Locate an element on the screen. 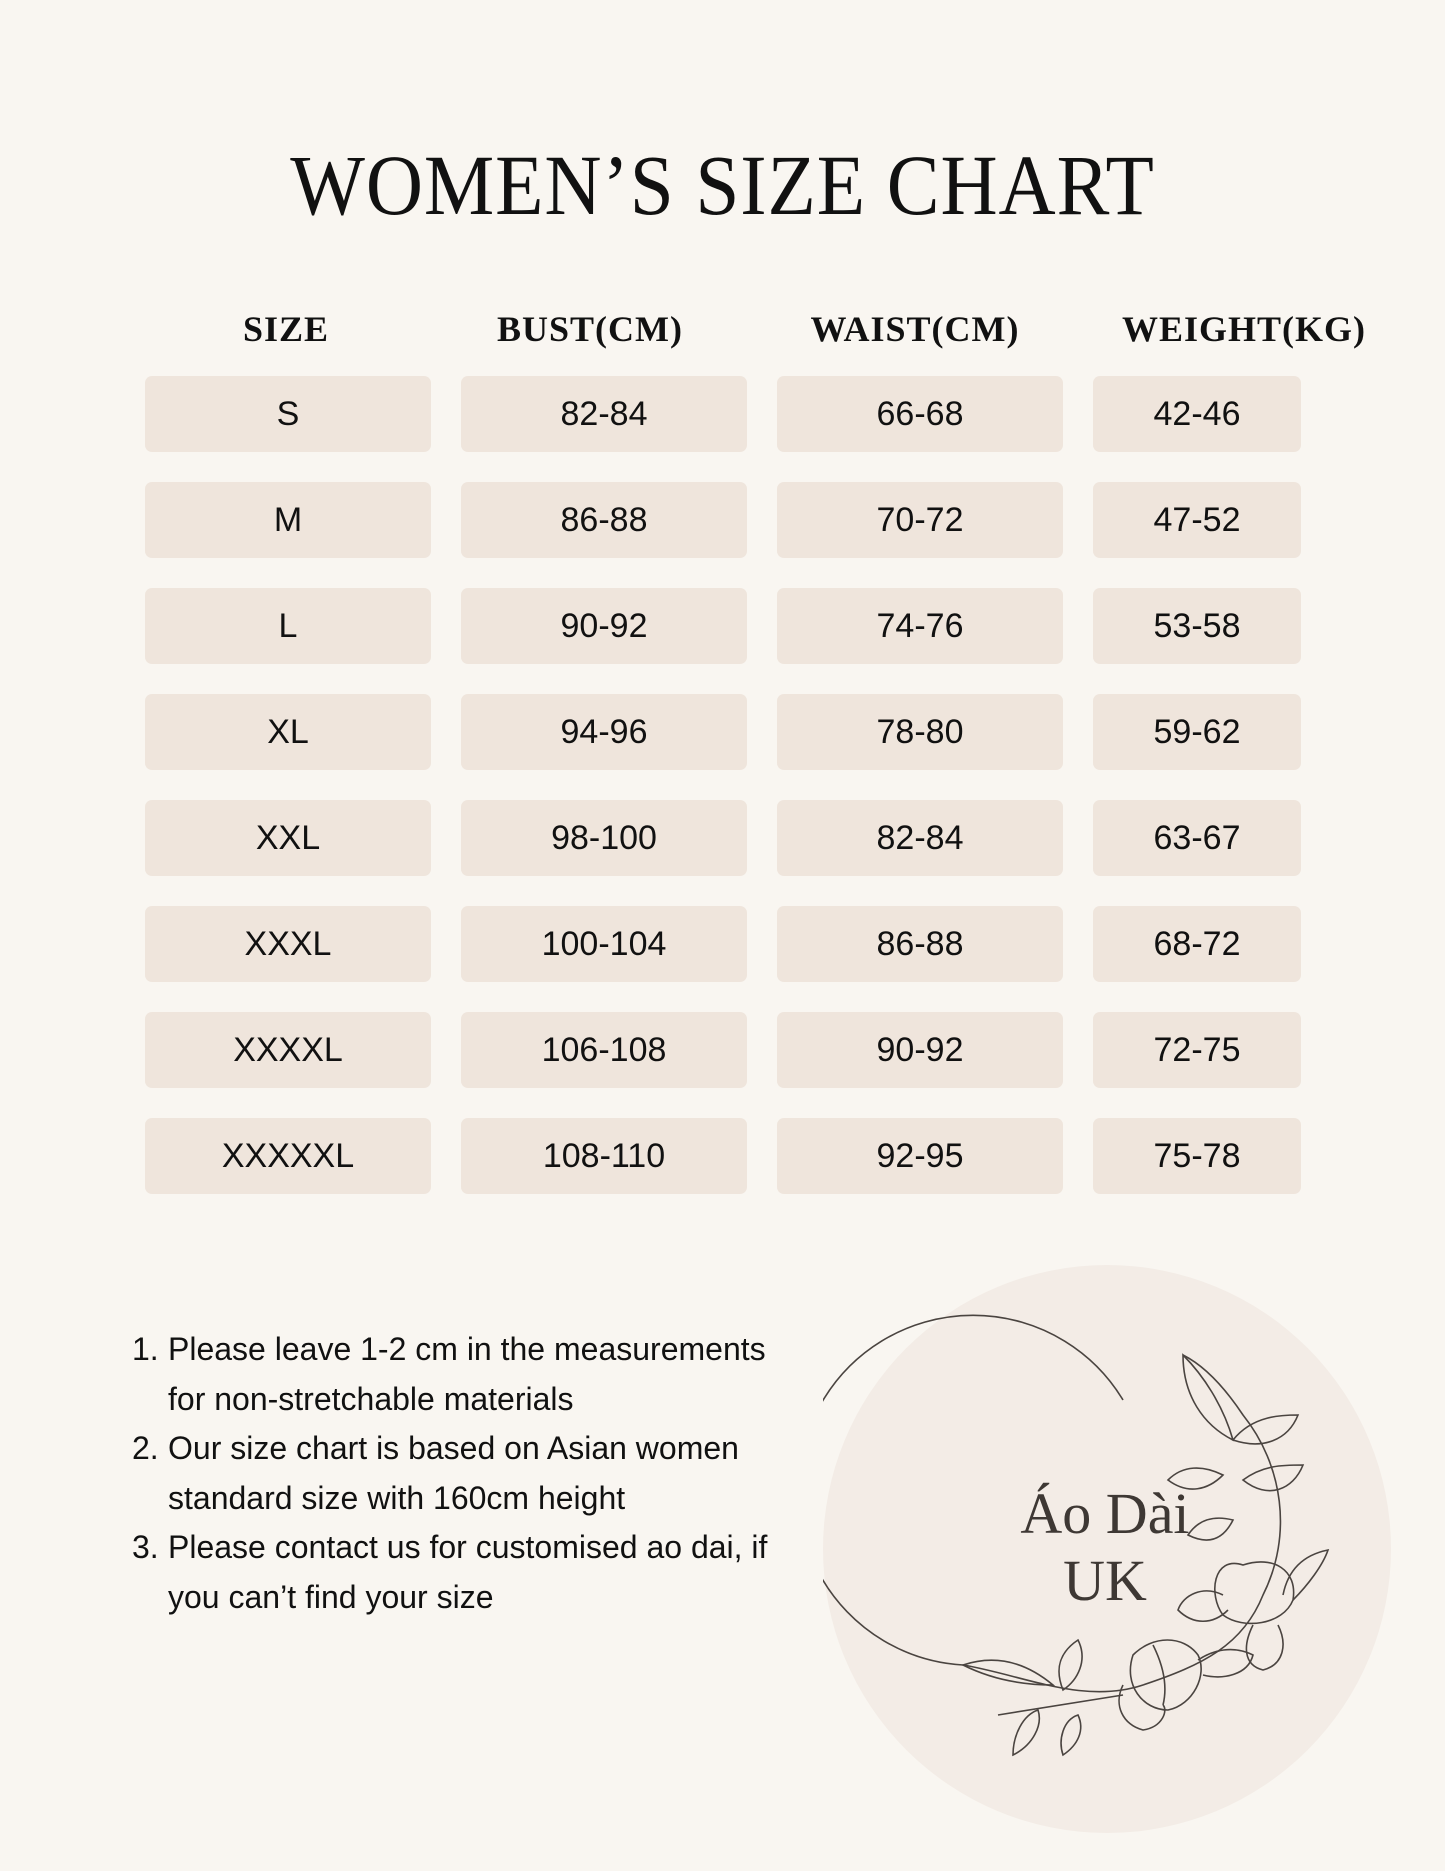 The width and height of the screenshot is (1445, 1871). header-waist: WAIST(CM) is located at coordinates (915, 329).